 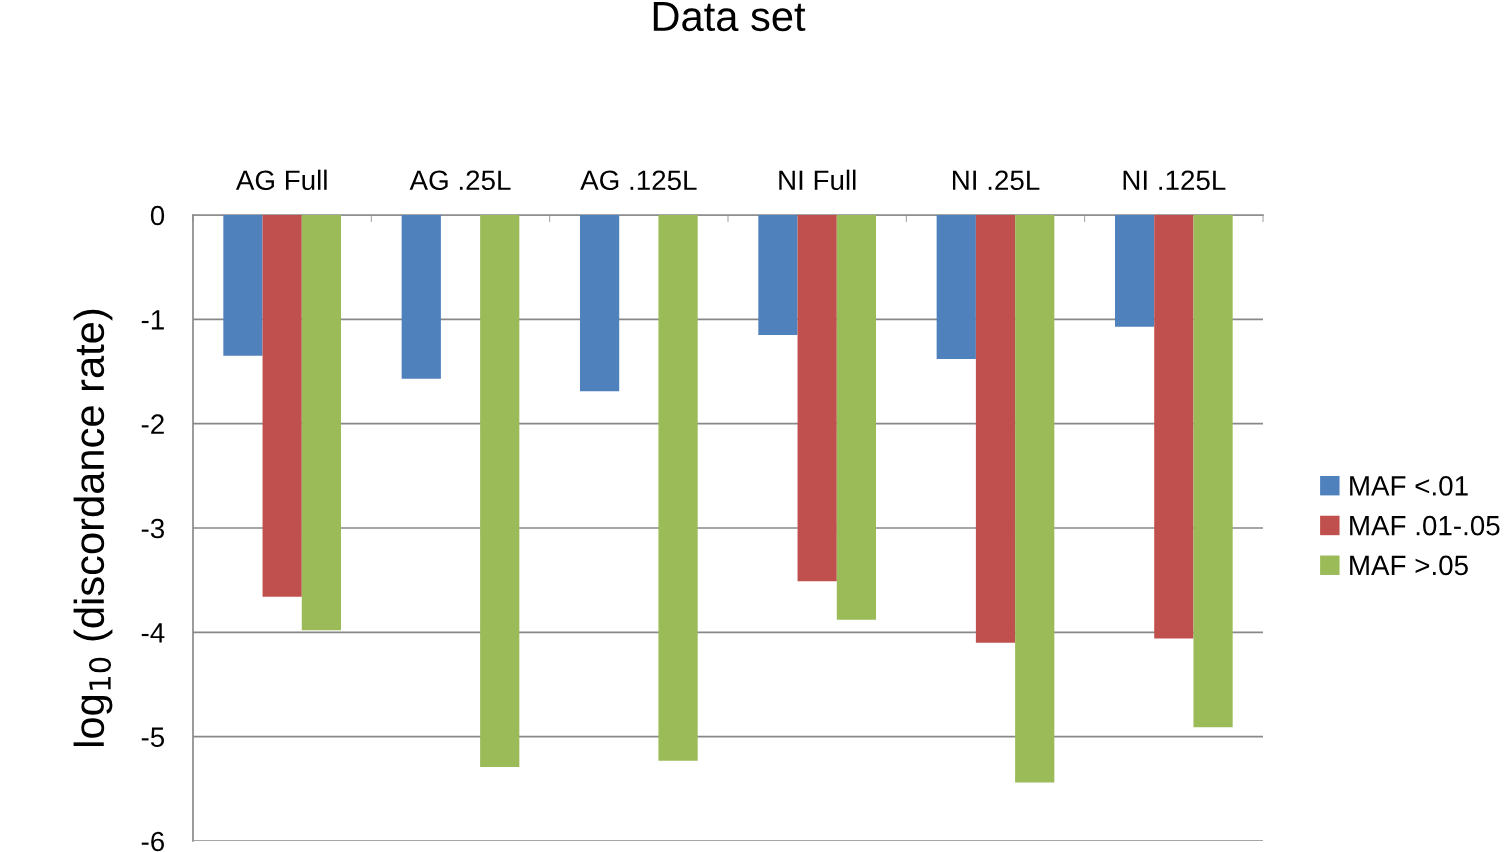 I want to click on legend-label: MAF <.01, so click(x=1409, y=486).